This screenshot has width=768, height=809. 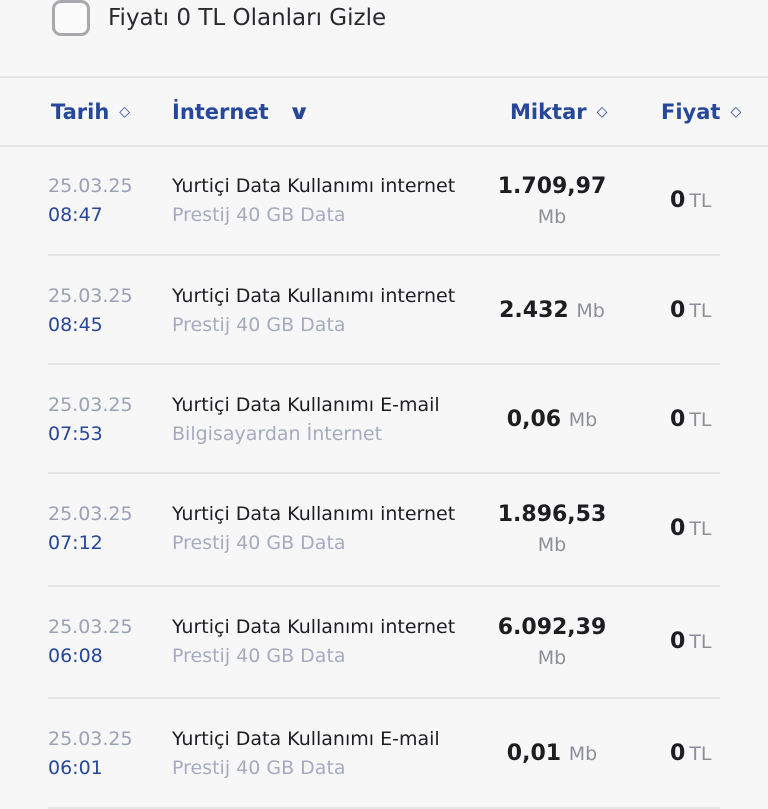 I want to click on row-time: 08:45, so click(x=75, y=325).